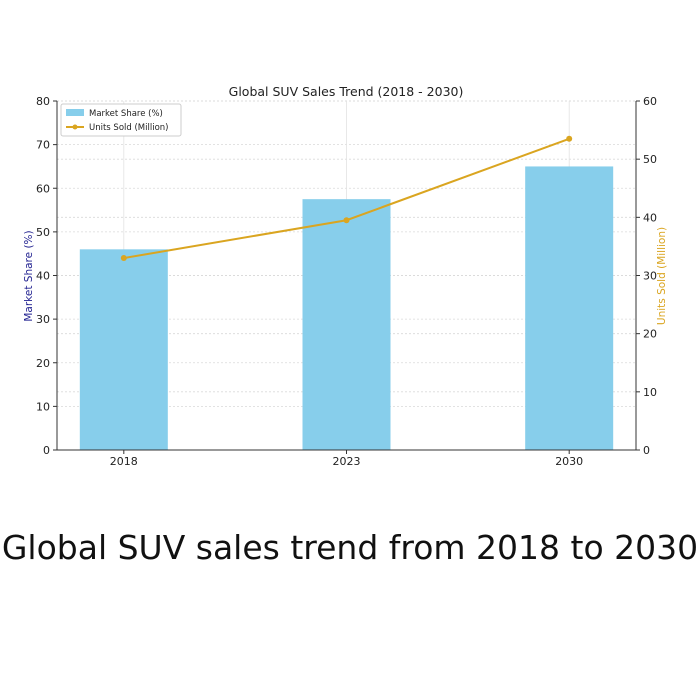  What do you see at coordinates (662, 276) in the screenshot?
I see `y2-axis-label: Units Sold (Million)` at bounding box center [662, 276].